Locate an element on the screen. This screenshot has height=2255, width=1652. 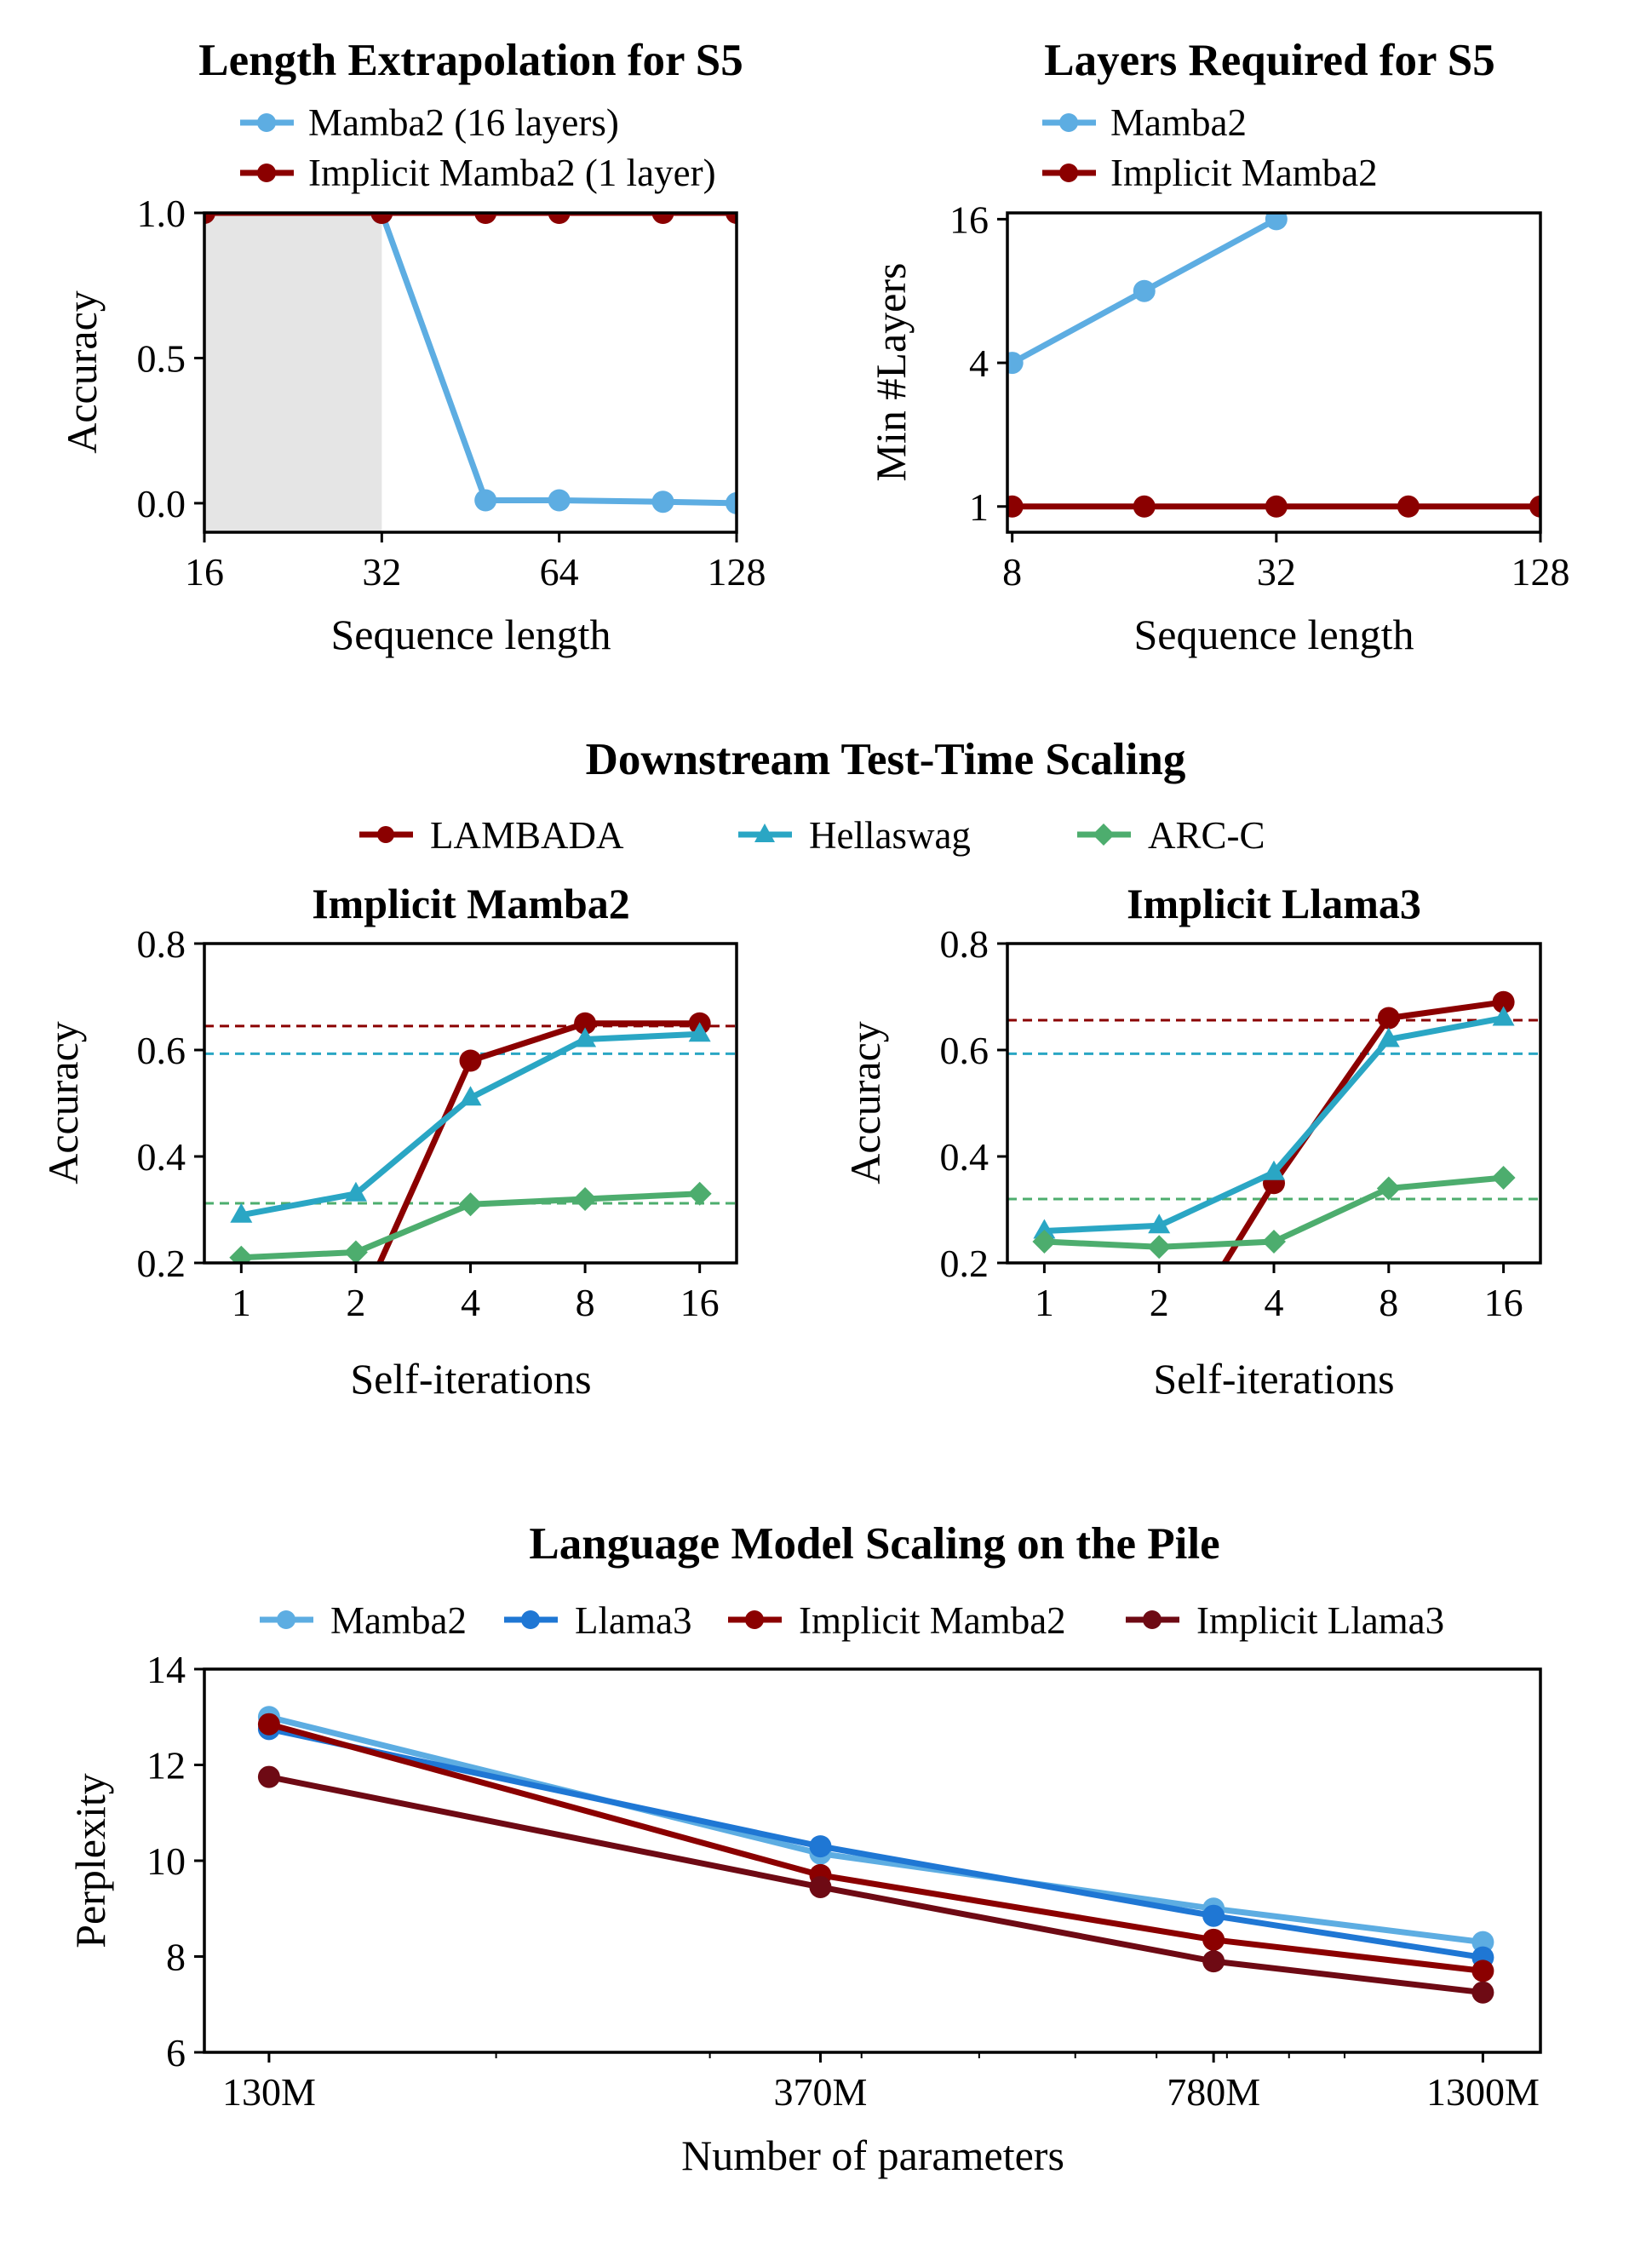
x-tick-label: 8 is located at coordinates (1388, 1302).